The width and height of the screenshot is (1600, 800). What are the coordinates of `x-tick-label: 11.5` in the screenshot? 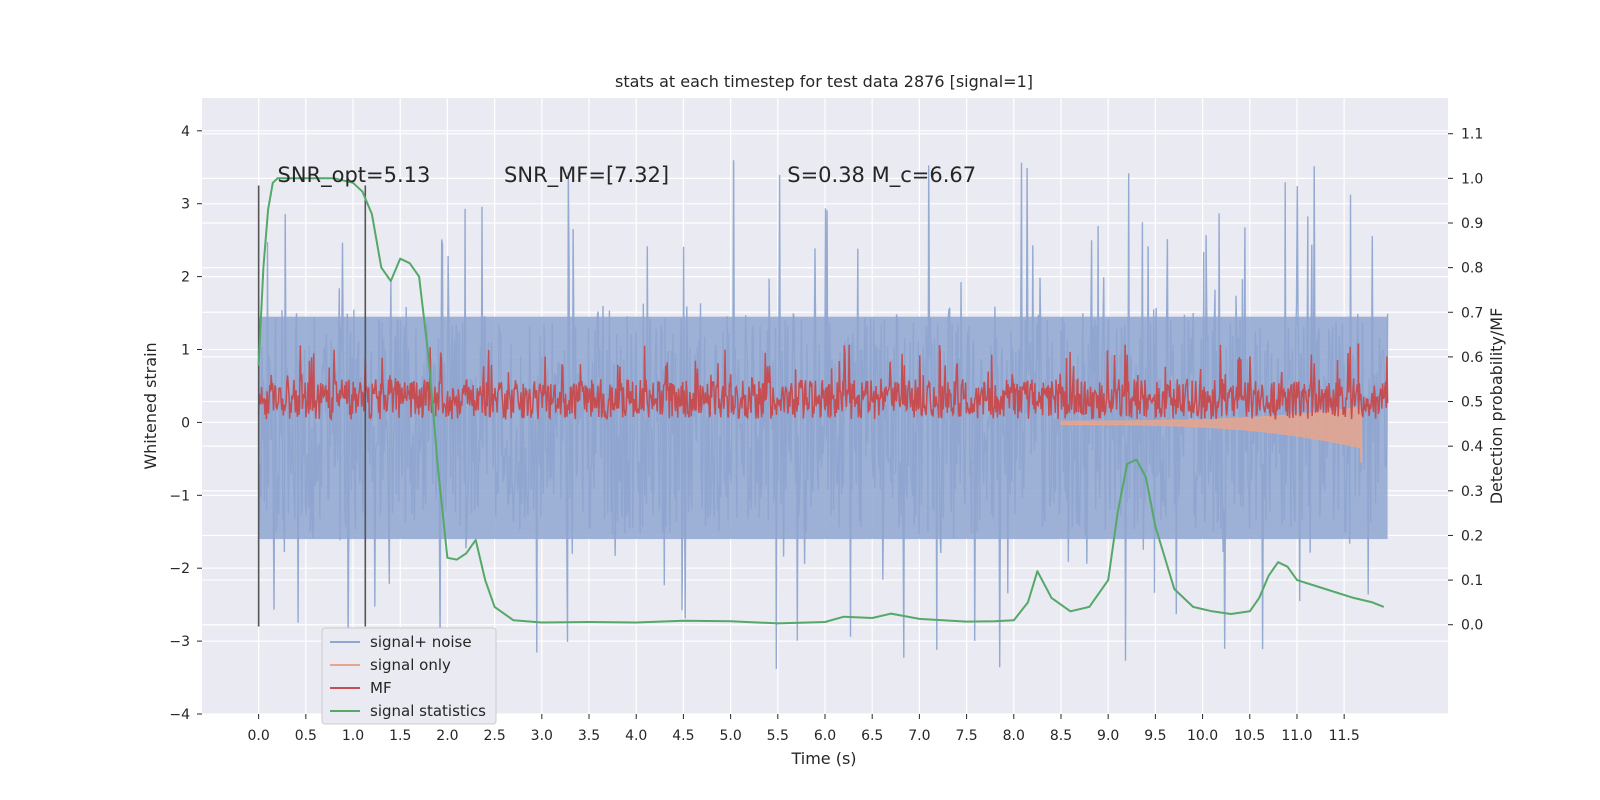 It's located at (1344, 736).